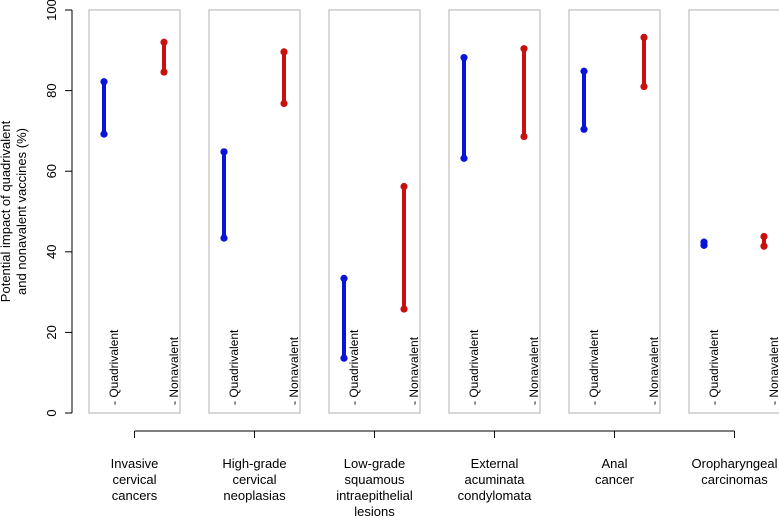 This screenshot has width=779, height=518. I want to click on category-label: Anal cancer, so click(615, 471).